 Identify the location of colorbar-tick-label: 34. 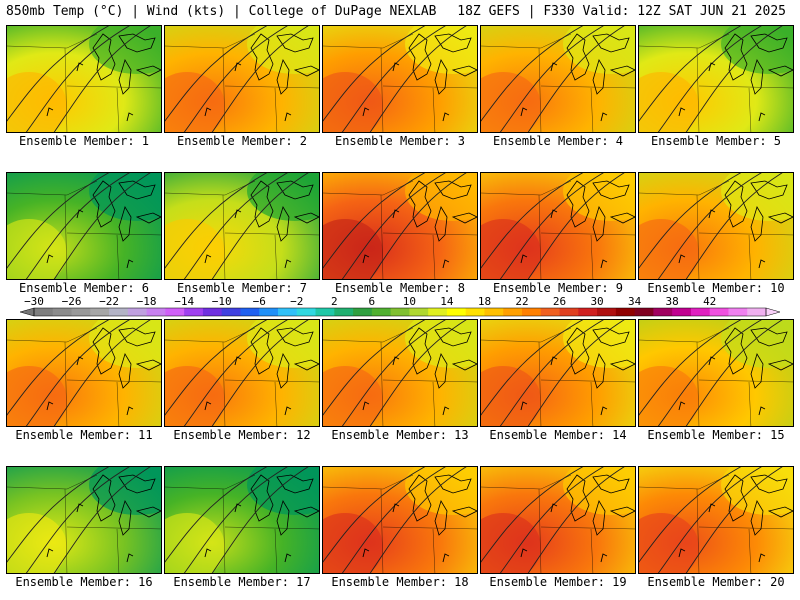
(635, 302).